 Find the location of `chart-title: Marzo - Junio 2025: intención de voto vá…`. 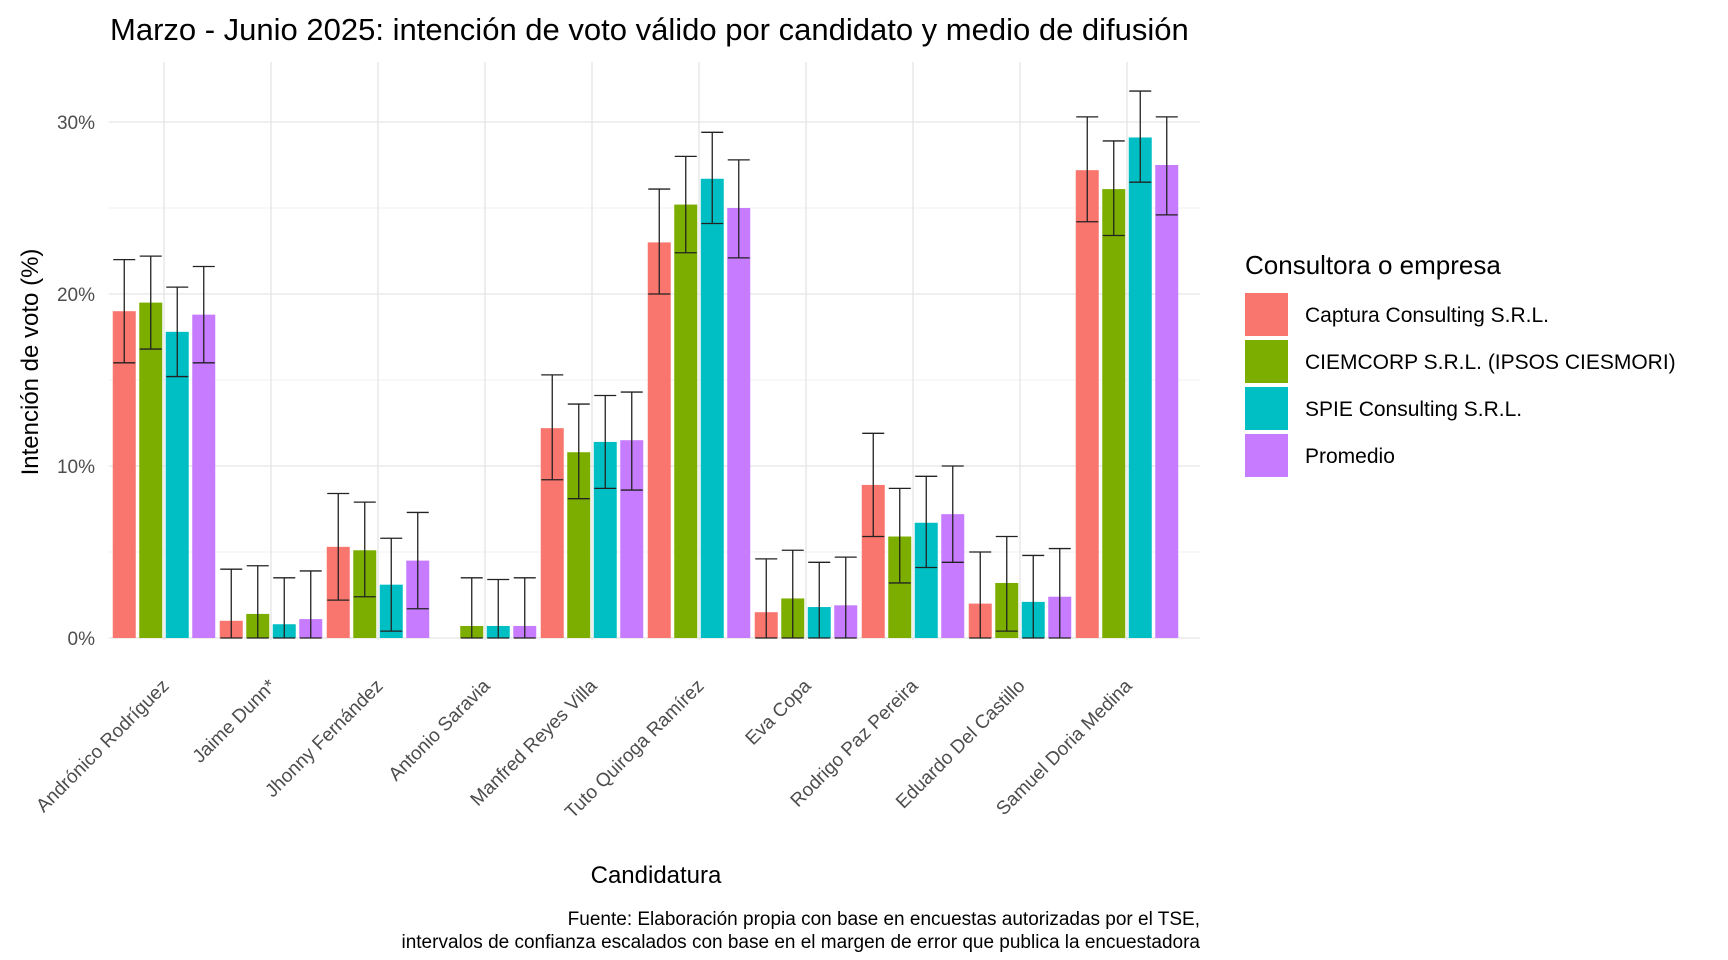

chart-title: Marzo - Junio 2025: intención de voto vá… is located at coordinates (649, 29).